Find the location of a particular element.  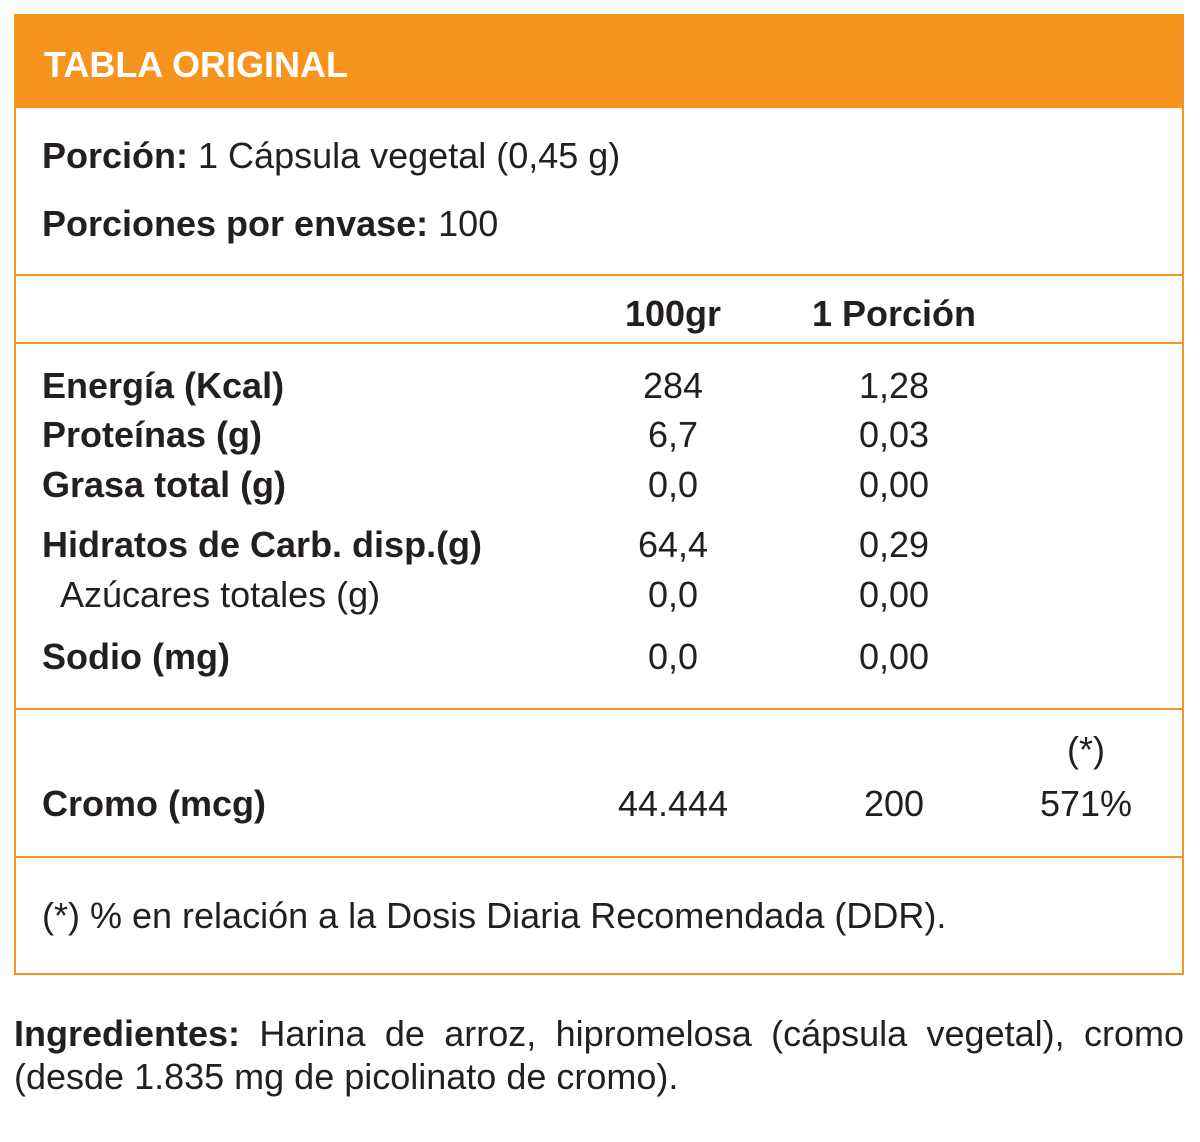

table-title: TABLA ORIGINAL is located at coordinates (196, 64).